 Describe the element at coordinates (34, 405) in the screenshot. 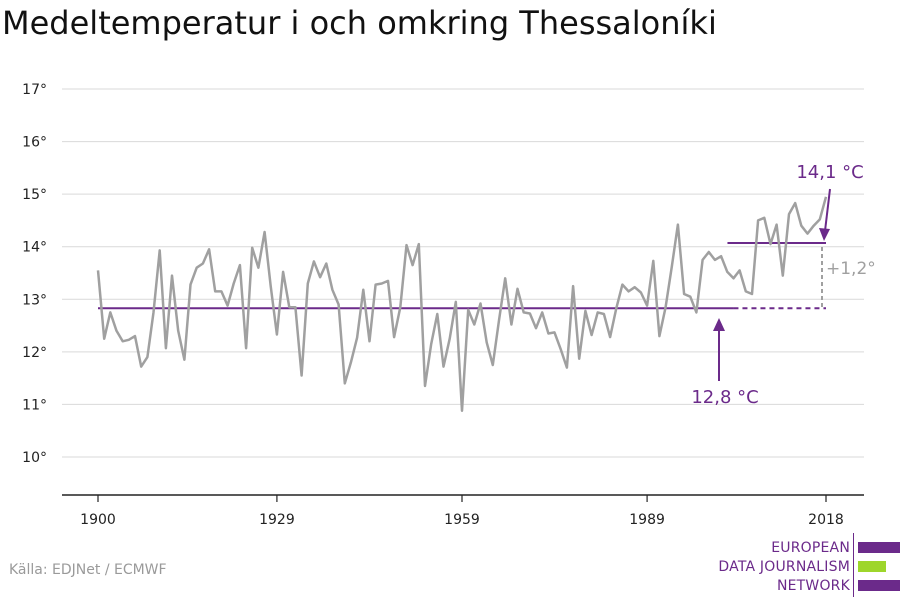

I see `y-tick-label-11: 11°` at that location.